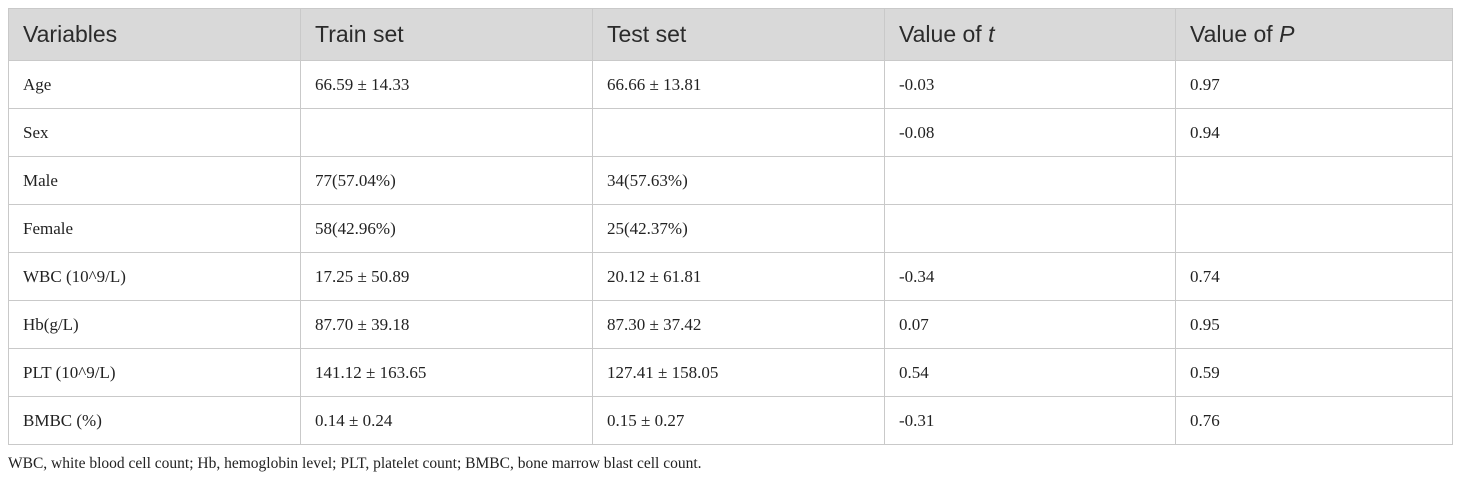  What do you see at coordinates (1030, 132) in the screenshot?
I see `table-cell: -0.08` at bounding box center [1030, 132].